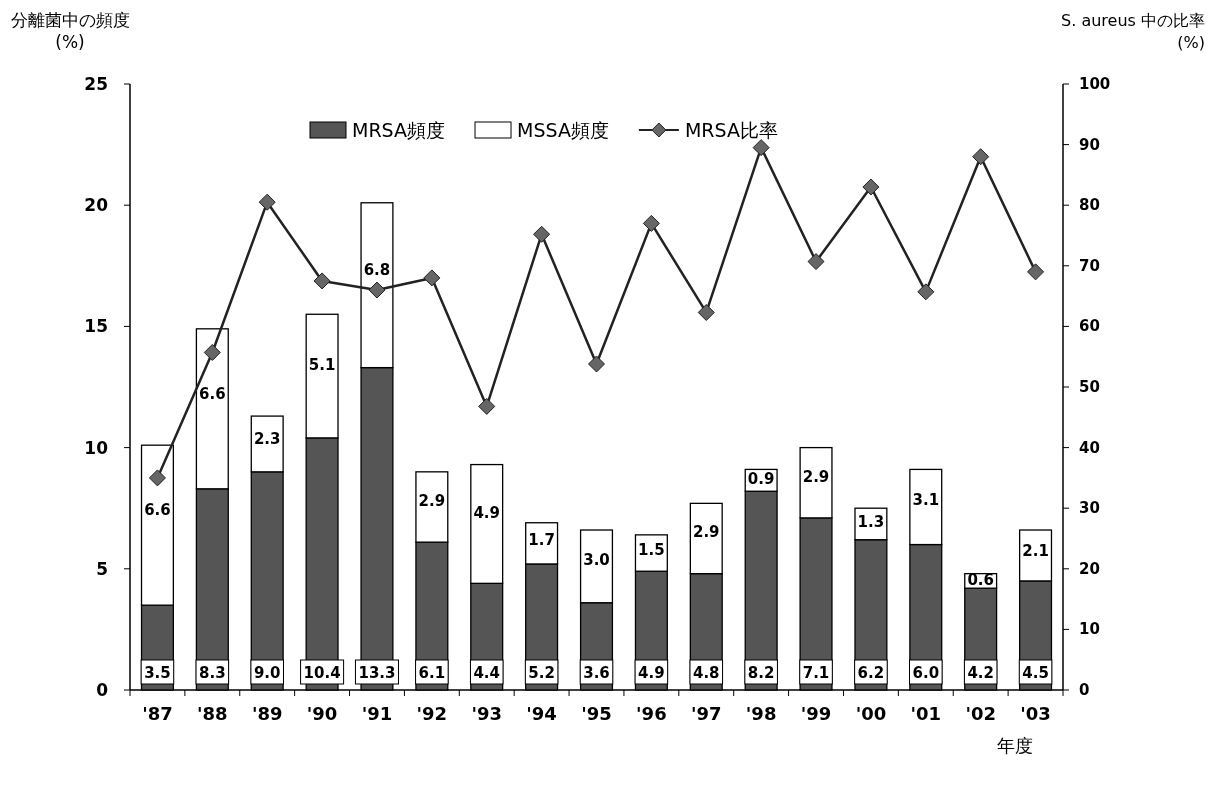 Image resolution: width=1211 pixels, height=787 pixels. What do you see at coordinates (157, 713) in the screenshot?
I see `x-tick-label: '87` at bounding box center [157, 713].